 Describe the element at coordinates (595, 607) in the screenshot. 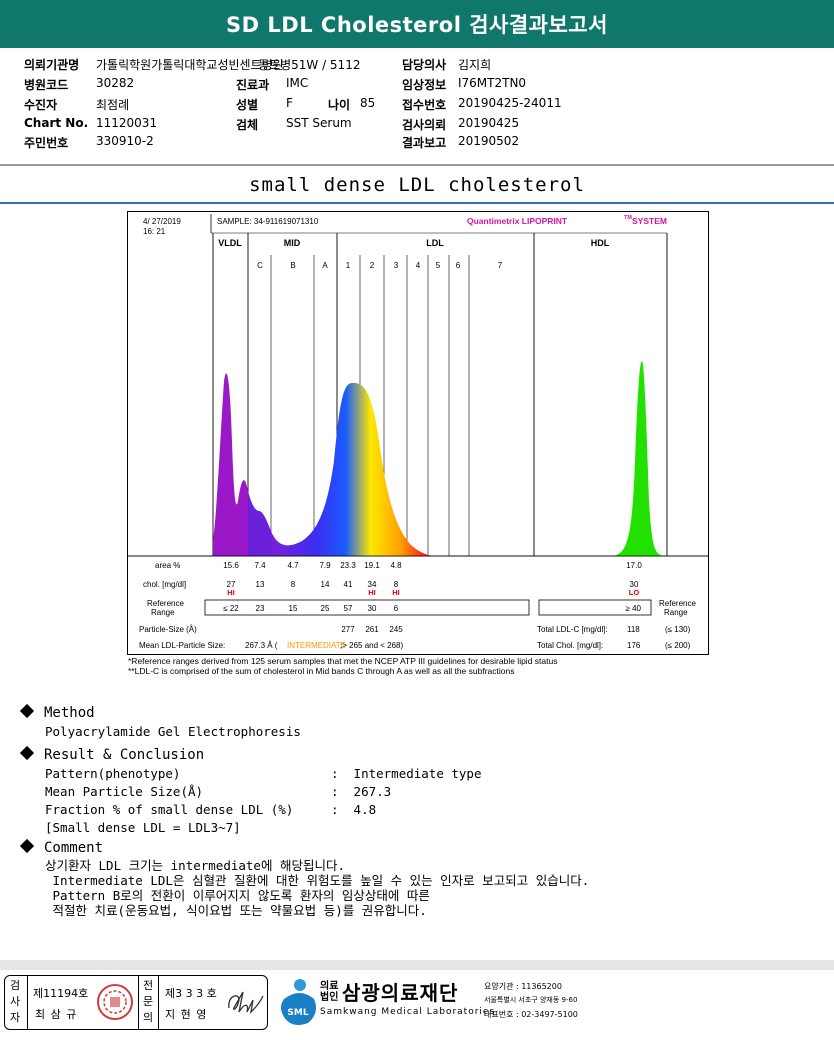

I see `ref-box-hdl` at that location.